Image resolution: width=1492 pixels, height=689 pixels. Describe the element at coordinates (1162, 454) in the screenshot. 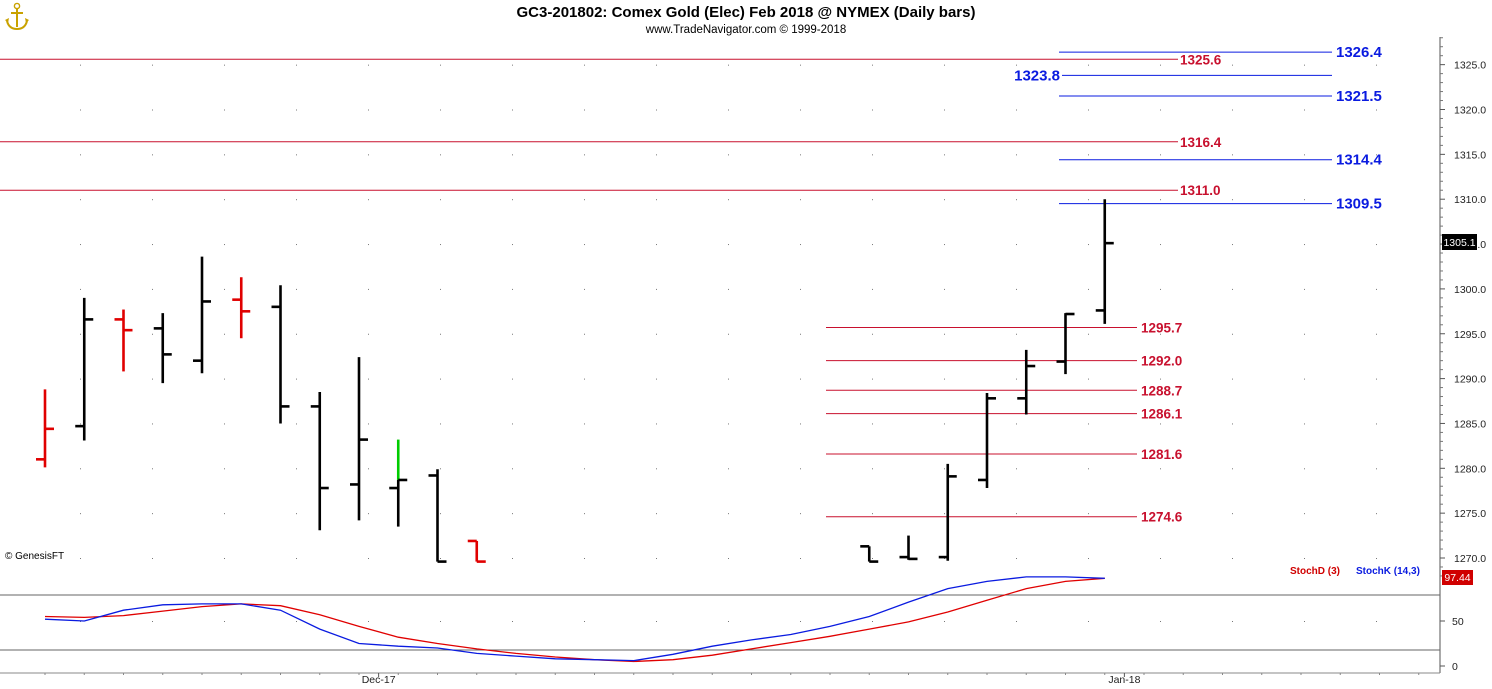

I see `red-level-label: 1281.6` at that location.